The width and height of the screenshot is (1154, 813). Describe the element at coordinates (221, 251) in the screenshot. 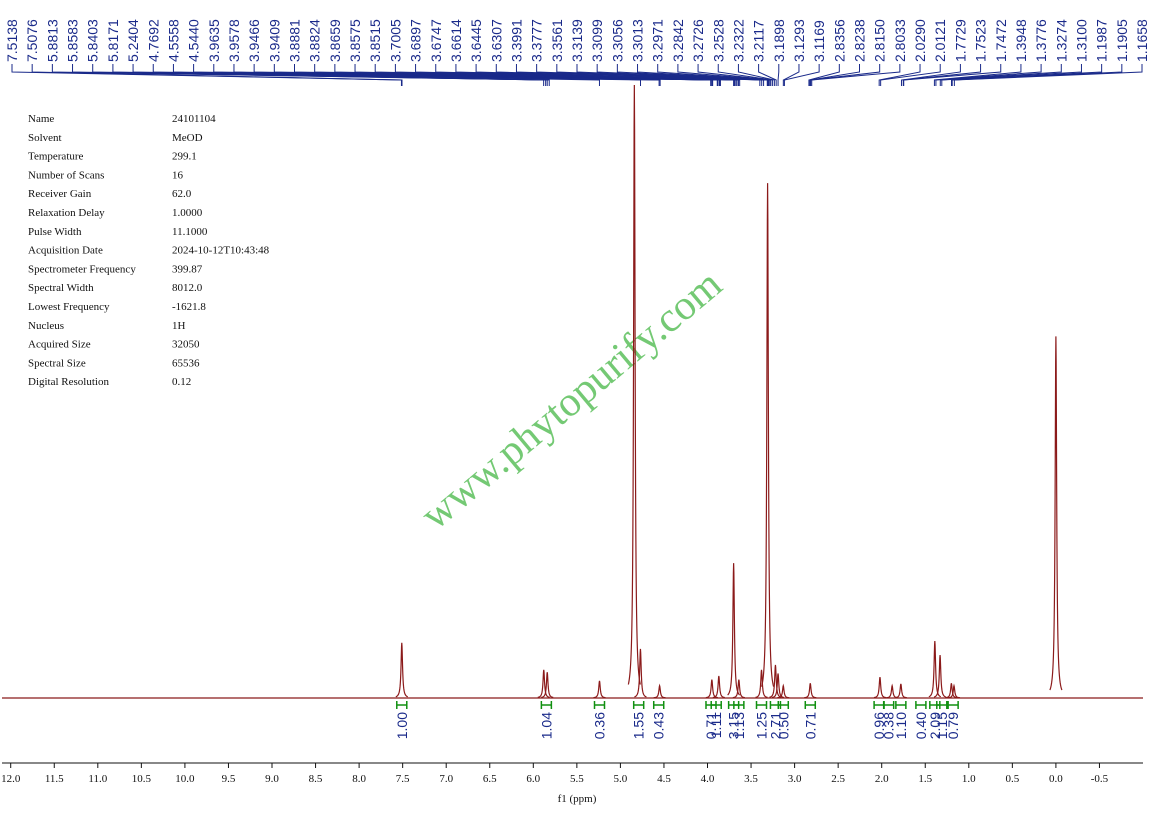

I see `param-value: 2024-10-12T10:43:48` at that location.